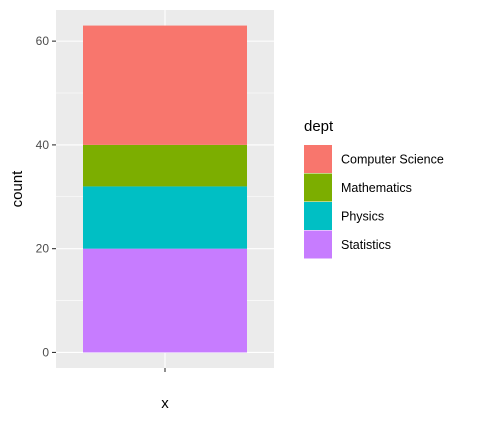 The image size is (480, 425). I want to click on y-tick-label: 40, so click(43, 145).